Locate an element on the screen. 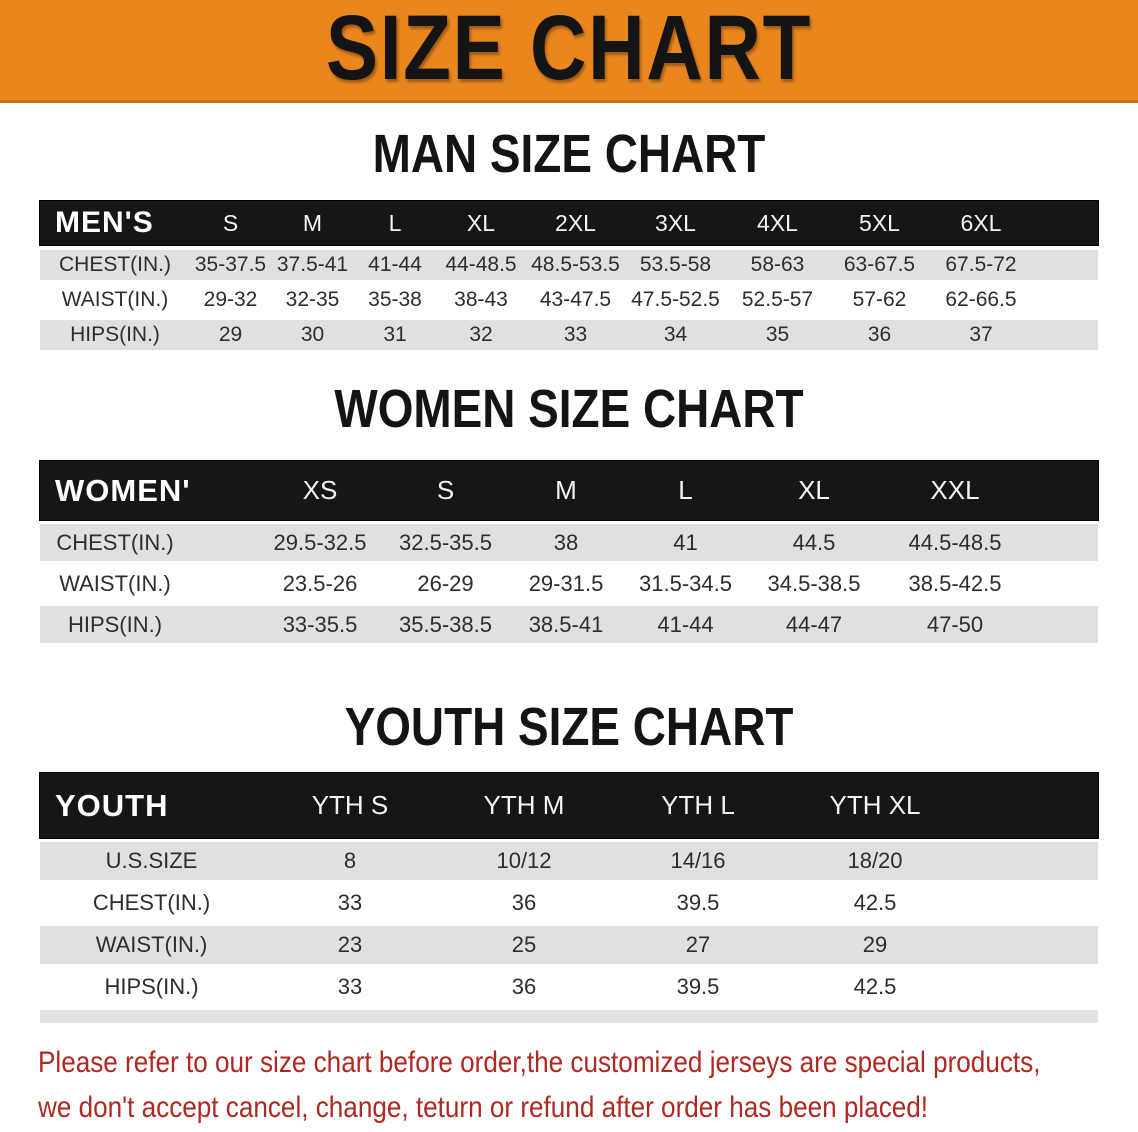 Image resolution: width=1138 pixels, height=1132 pixels. value-cell: 23.5-26 is located at coordinates (320, 583).